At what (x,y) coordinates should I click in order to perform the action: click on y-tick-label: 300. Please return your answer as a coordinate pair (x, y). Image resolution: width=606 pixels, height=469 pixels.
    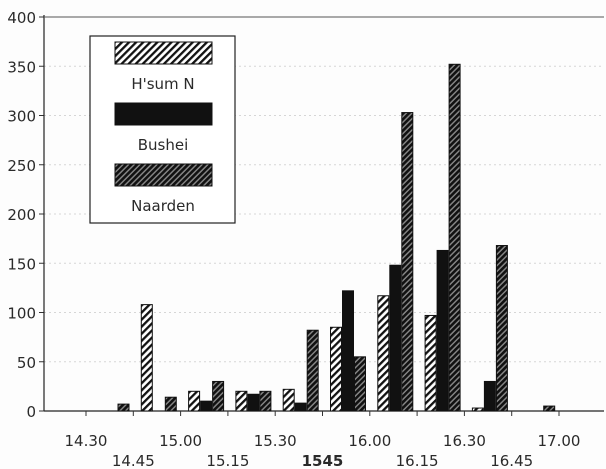
    Looking at the image, I should click on (21, 117).